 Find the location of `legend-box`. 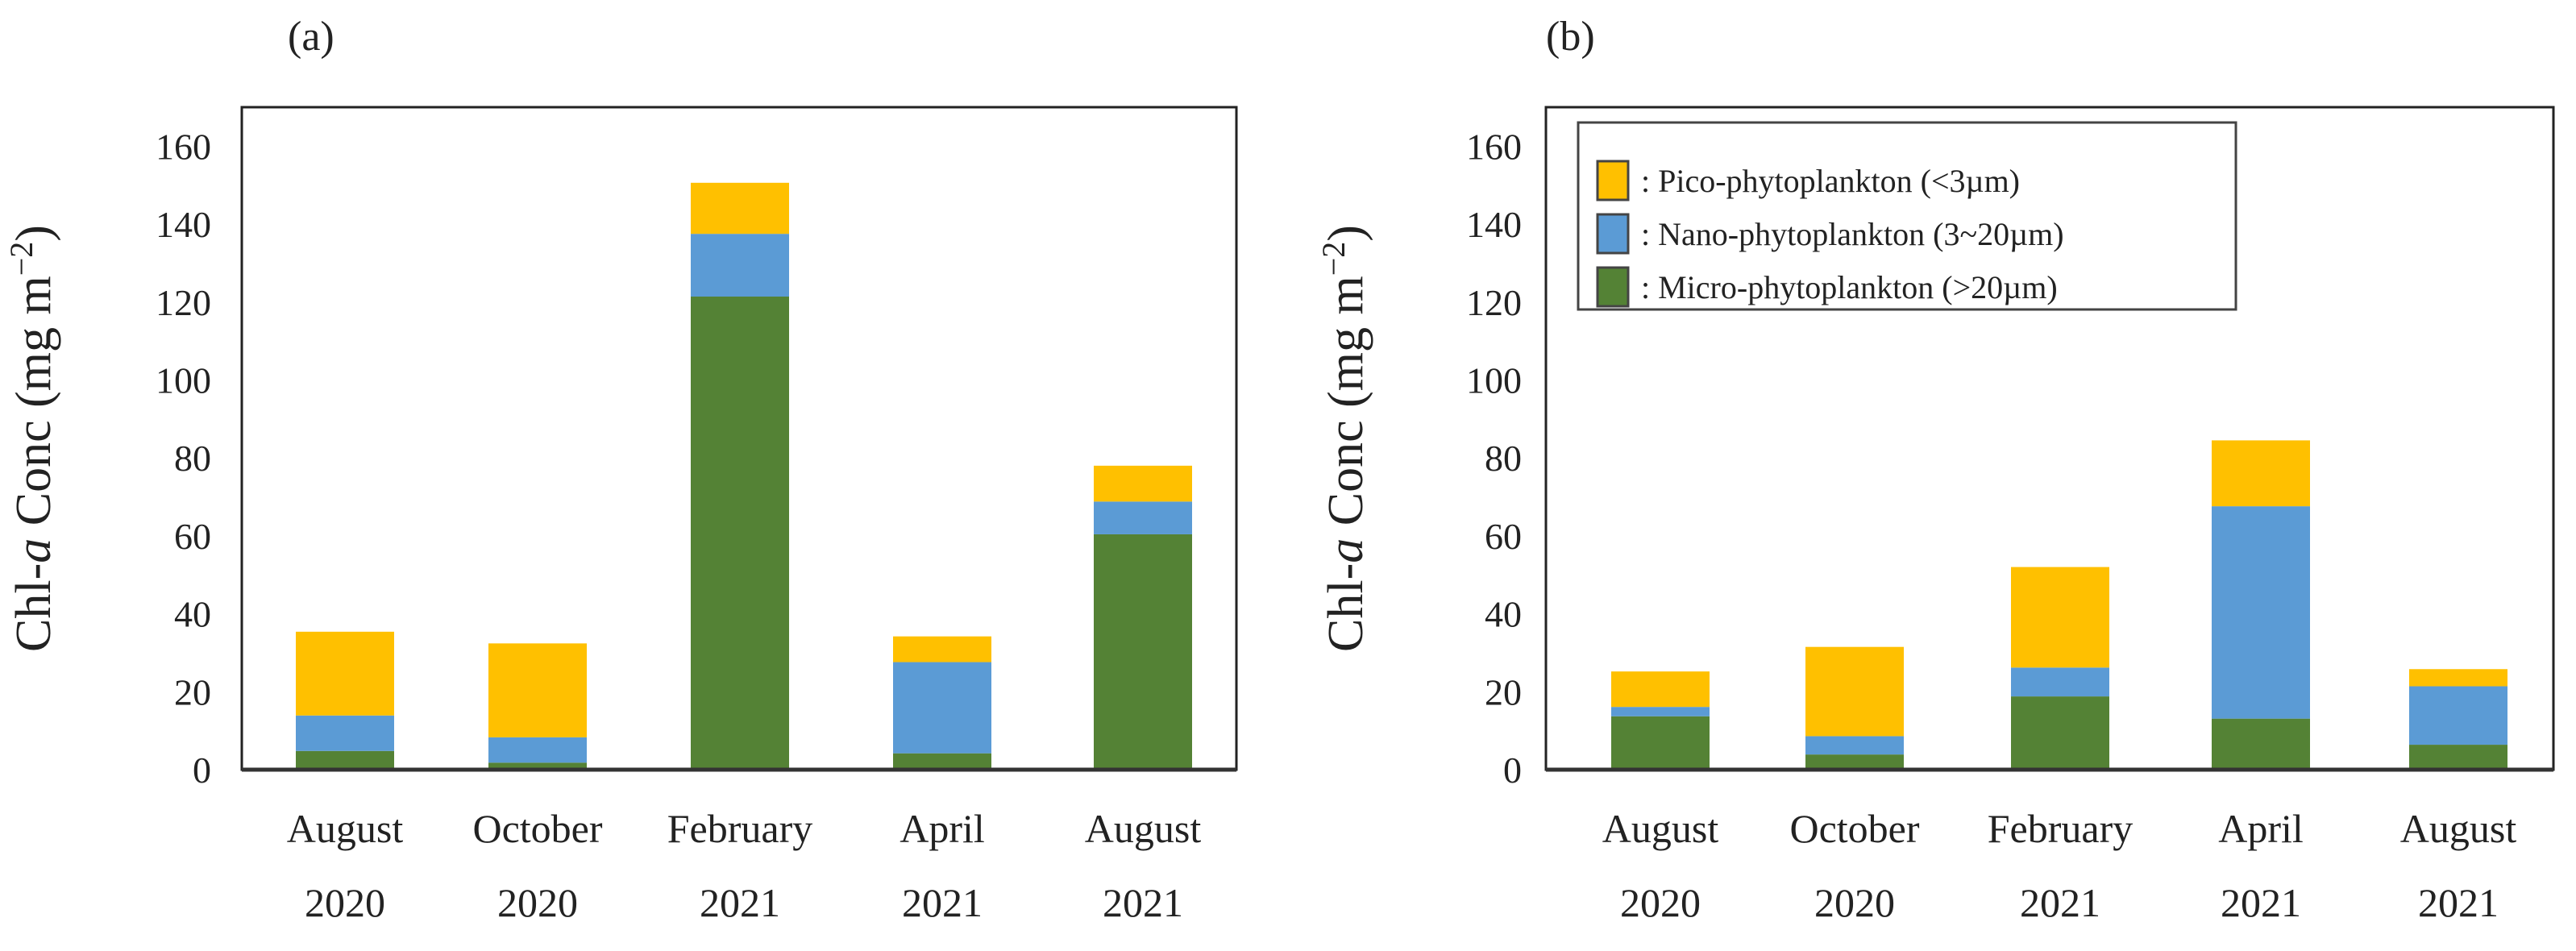

legend-box is located at coordinates (1907, 216).